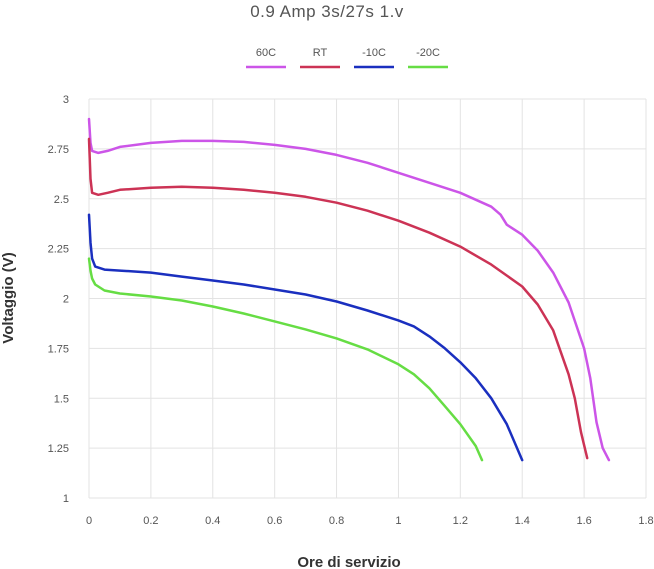 The image size is (654, 569). Describe the element at coordinates (583, 521) in the screenshot. I see `x-tick-label: 1.6` at that location.